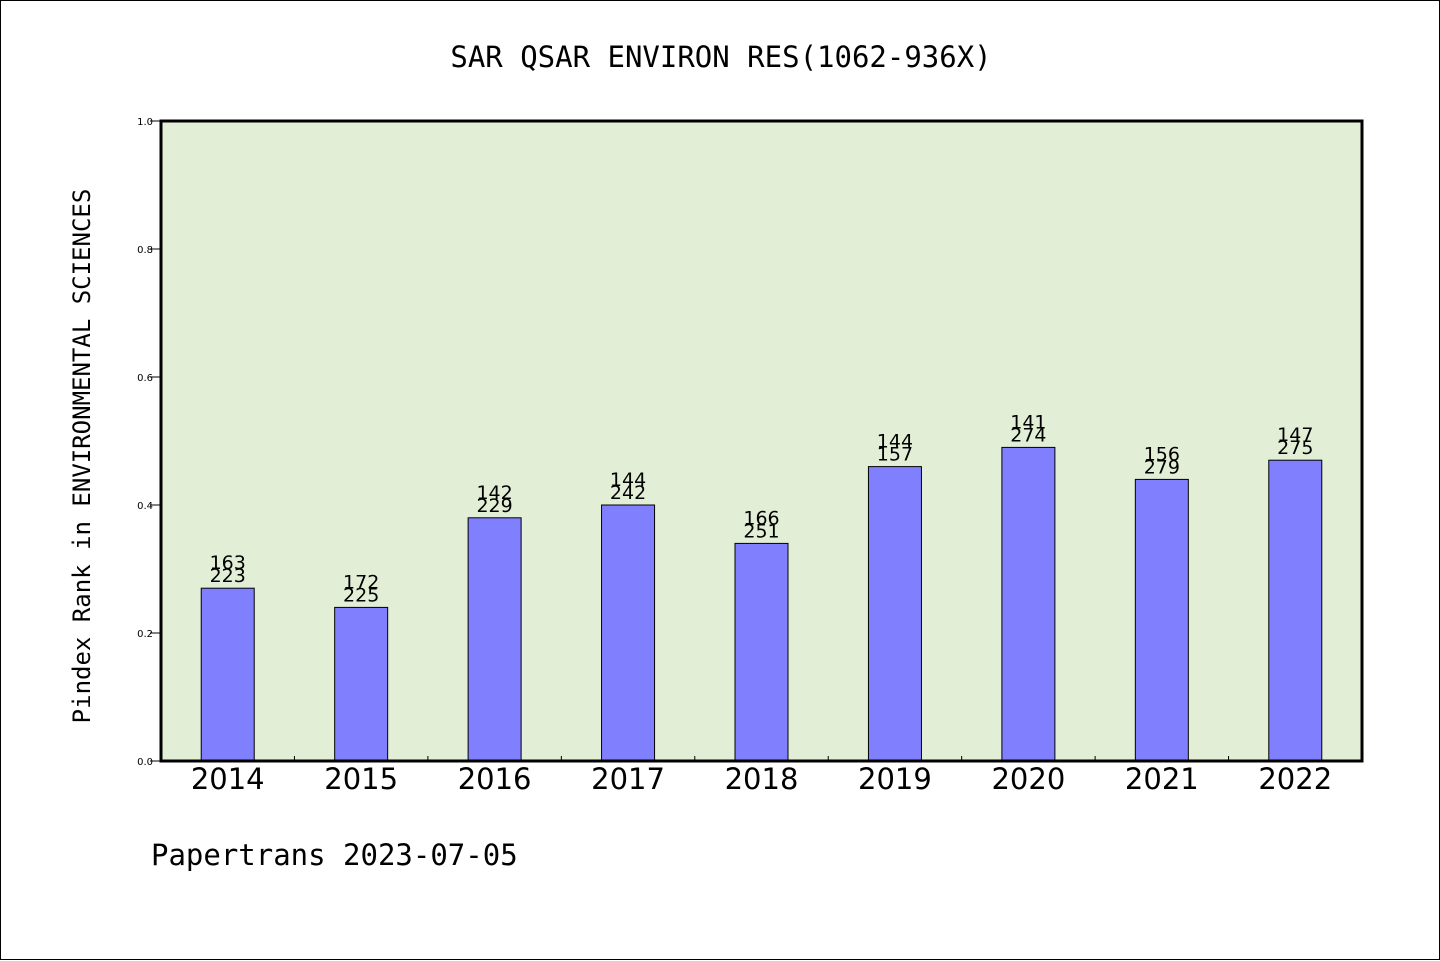 The height and width of the screenshot is (961, 1440). Describe the element at coordinates (1295, 779) in the screenshot. I see `x-tick-label: 2022` at that location.